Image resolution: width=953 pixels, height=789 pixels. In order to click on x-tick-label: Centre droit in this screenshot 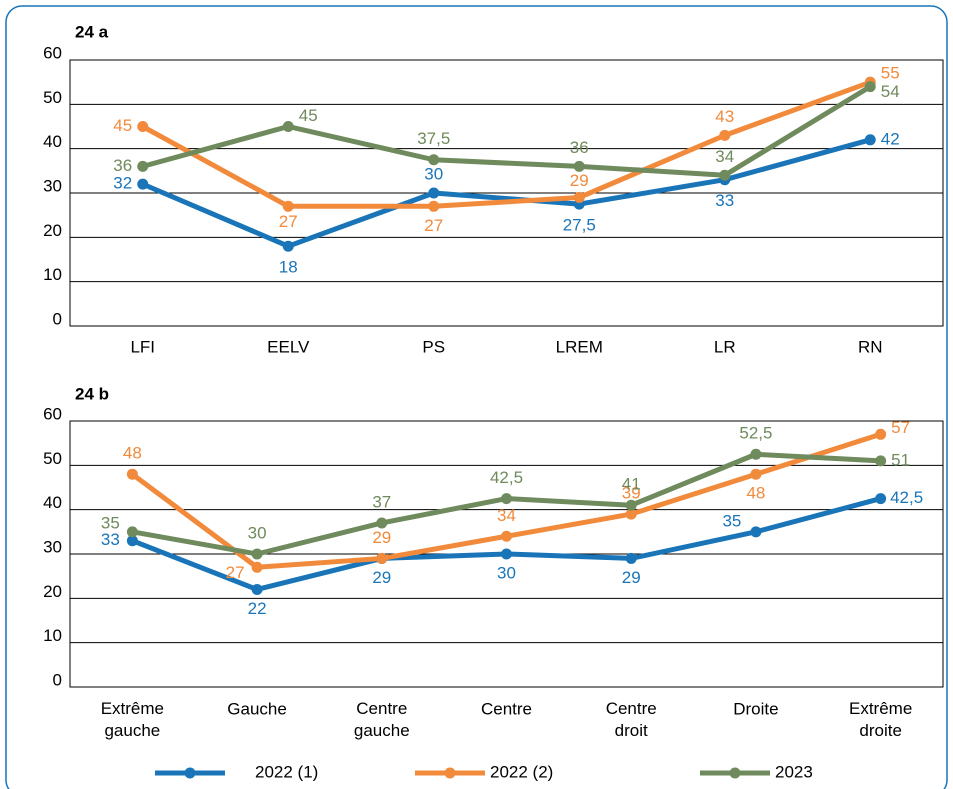, I will do `click(631, 719)`.